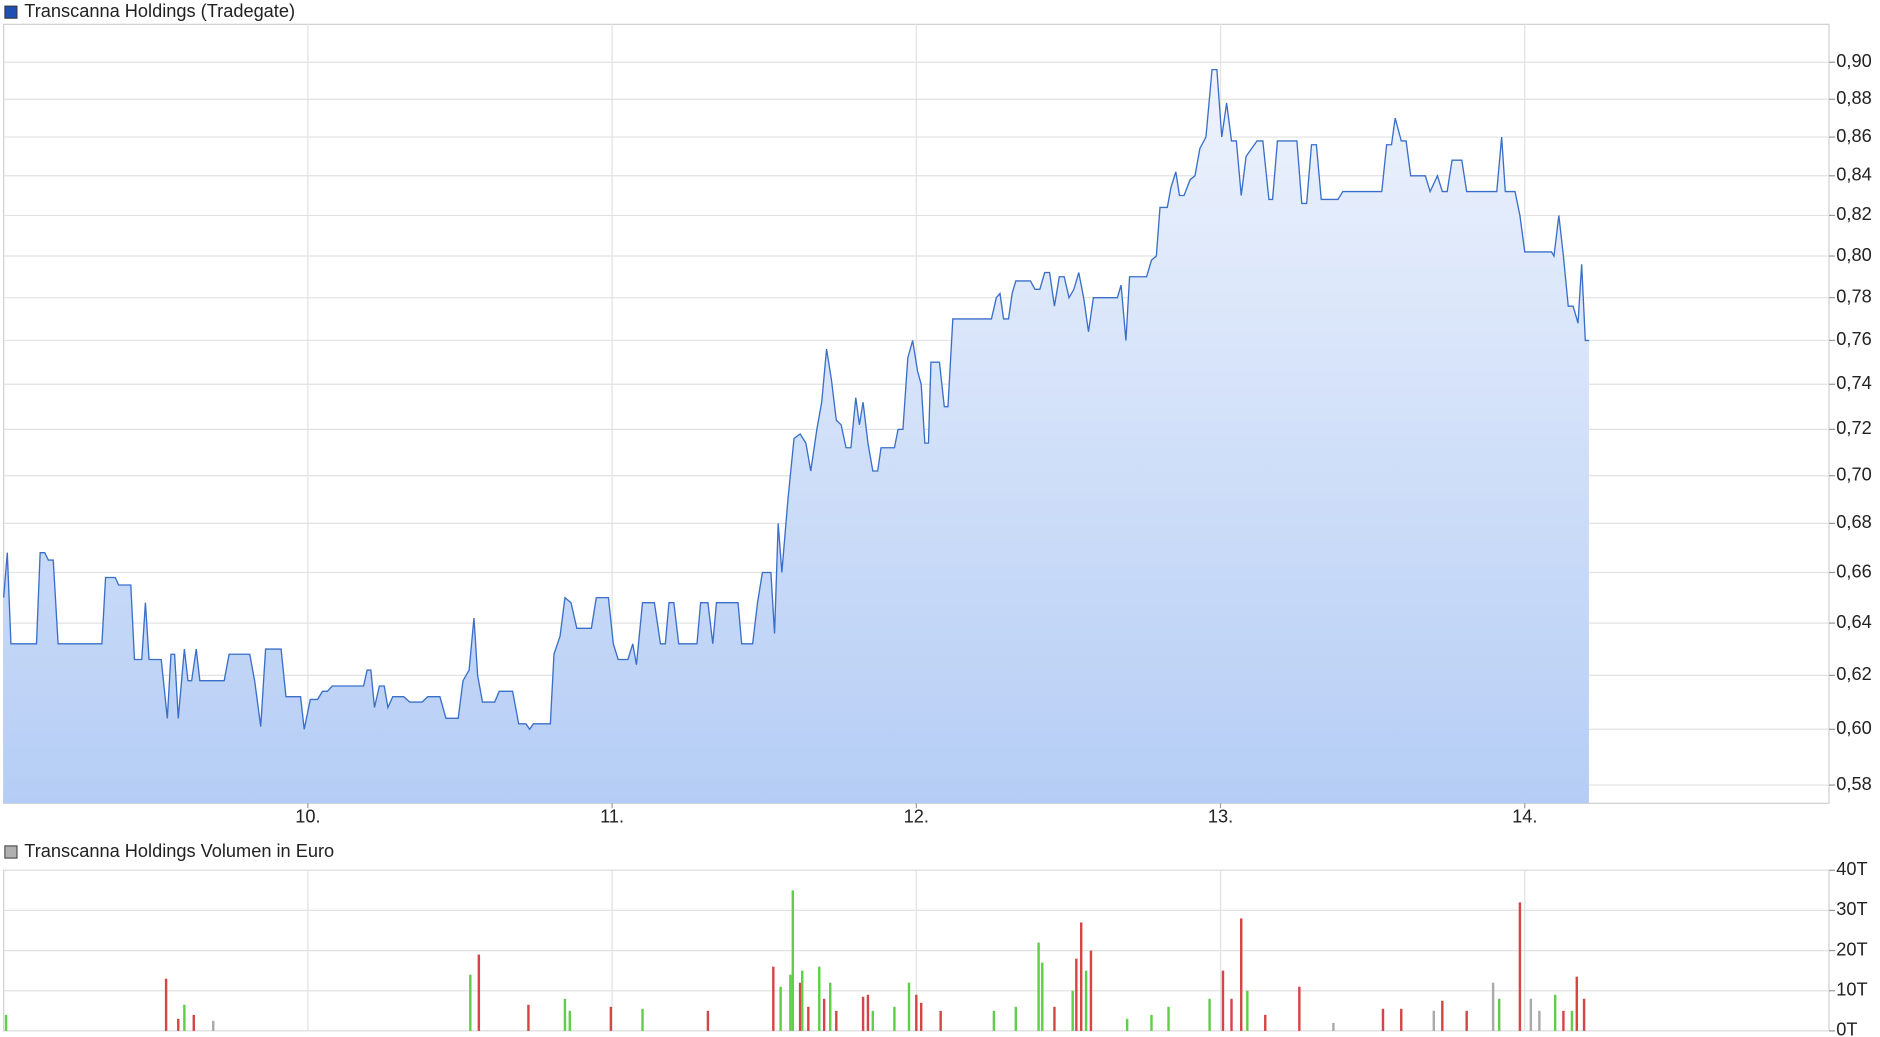  What do you see at coordinates (1853, 338) in the screenshot?
I see `y-tick-label: 0,76` at bounding box center [1853, 338].